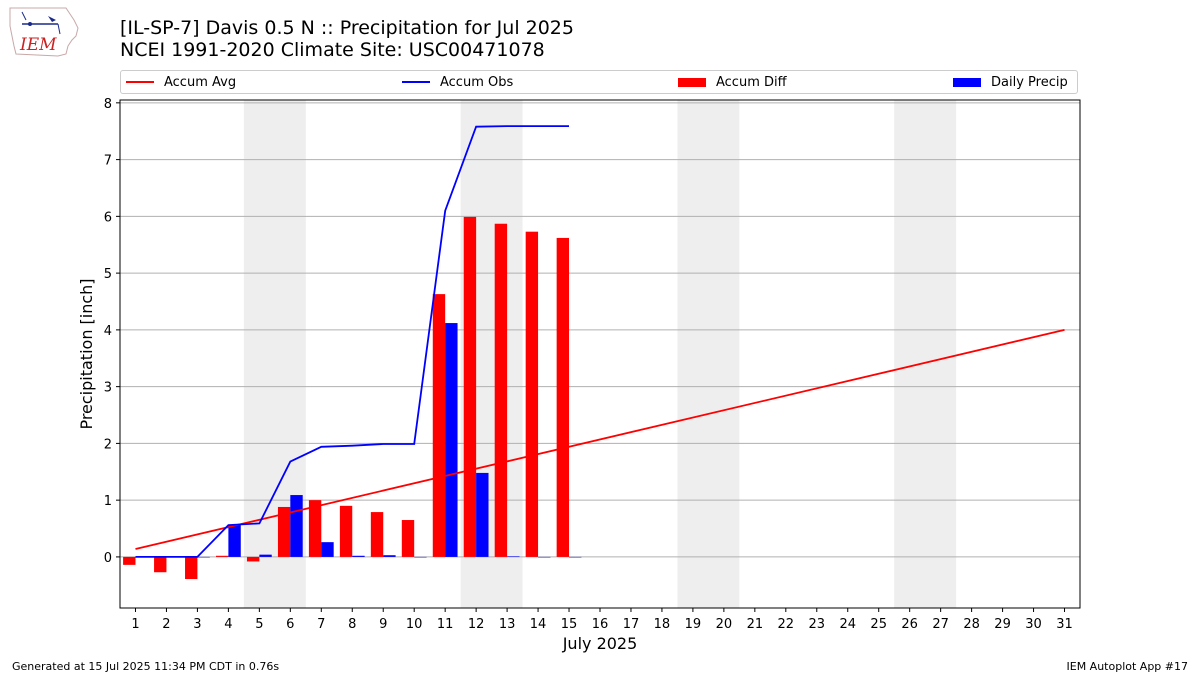 This screenshot has width=1200, height=675. What do you see at coordinates (86, 353) in the screenshot?
I see `y-axis-label: Precipitation [inch]` at bounding box center [86, 353].